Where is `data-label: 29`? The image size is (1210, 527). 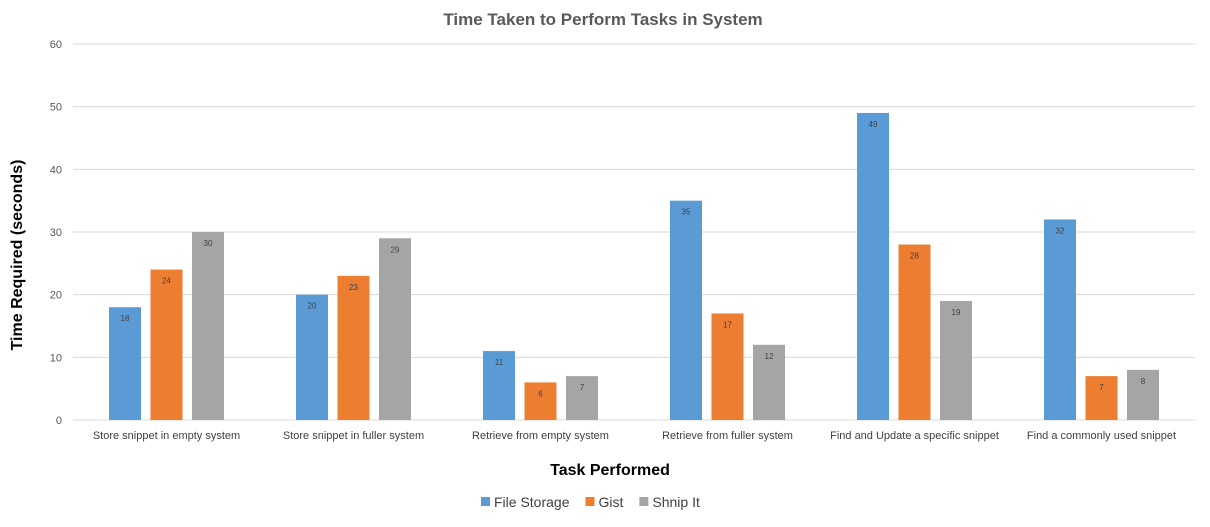 data-label: 29 is located at coordinates (395, 249).